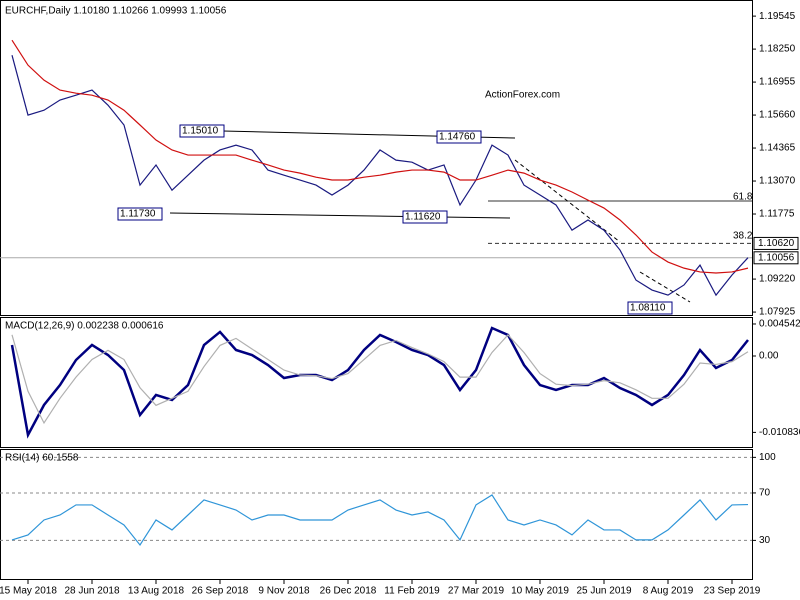 The width and height of the screenshot is (800, 600). What do you see at coordinates (540, 591) in the screenshot?
I see `x-tick-label: 10 May 2019` at bounding box center [540, 591].